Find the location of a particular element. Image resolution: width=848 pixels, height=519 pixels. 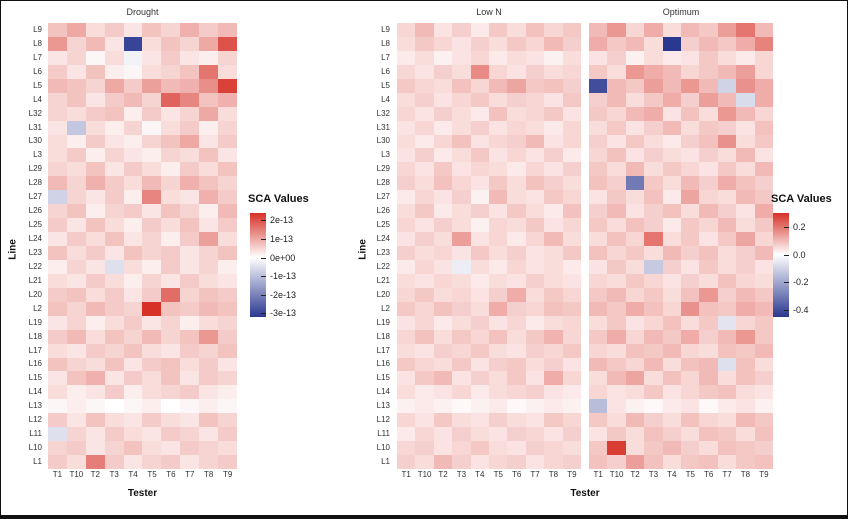

col-label: T2 is located at coordinates (95, 474).